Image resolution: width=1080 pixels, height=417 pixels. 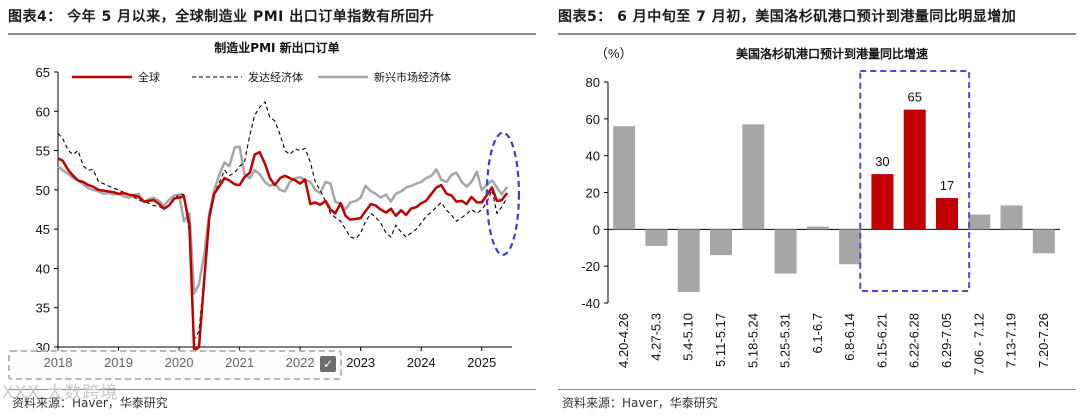 I want to click on y-tick-label: -20, so click(x=590, y=266).